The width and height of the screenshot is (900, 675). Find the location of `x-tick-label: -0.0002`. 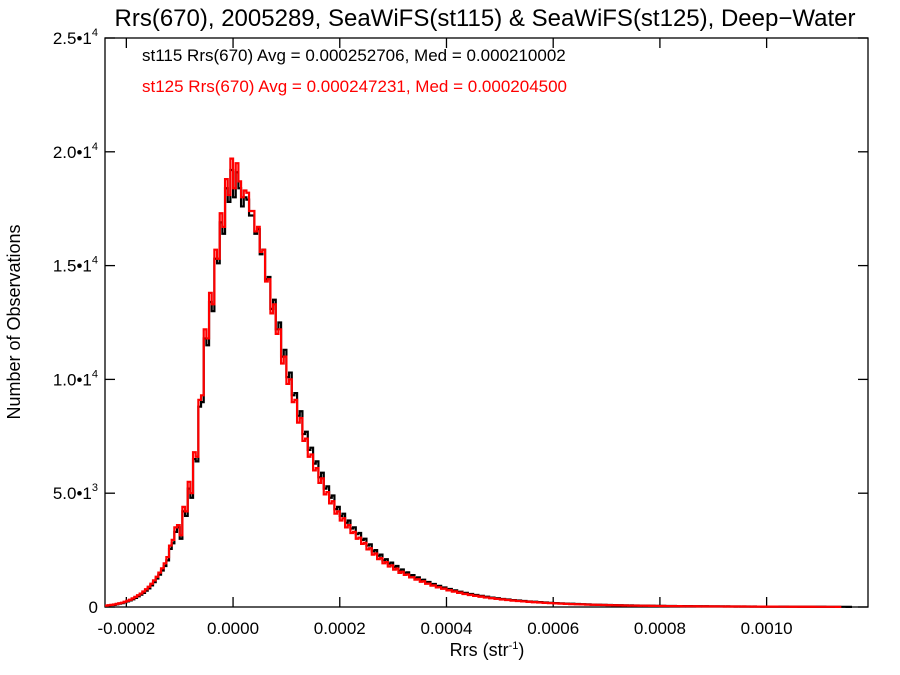

x-tick-label: -0.0002 is located at coordinates (127, 628).